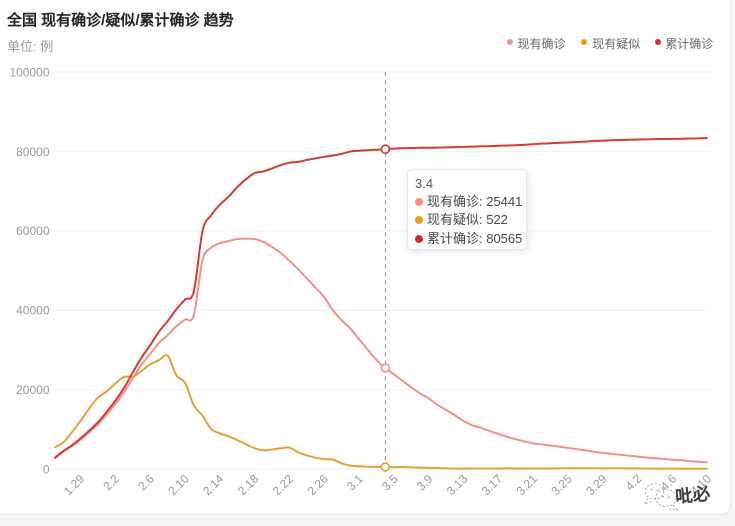 This screenshot has width=735, height=526. Describe the element at coordinates (318, 484) in the screenshot. I see `svg-text: 2.26` at that location.